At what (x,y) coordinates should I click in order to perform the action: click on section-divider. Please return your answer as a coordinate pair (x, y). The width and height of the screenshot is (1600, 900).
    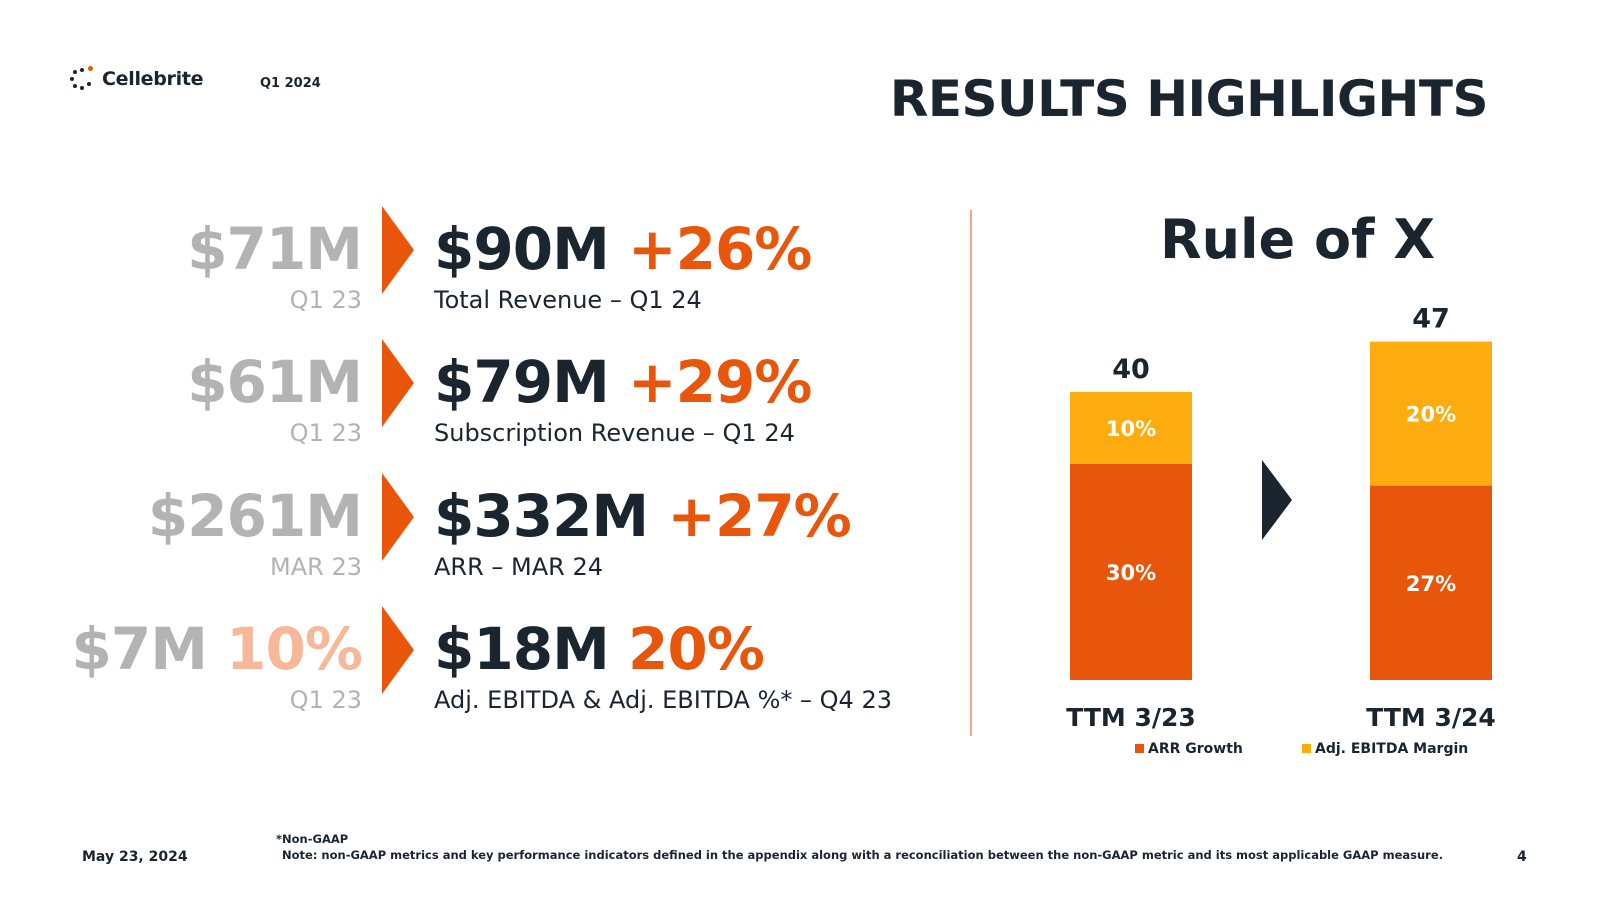
    Looking at the image, I should click on (971, 473).